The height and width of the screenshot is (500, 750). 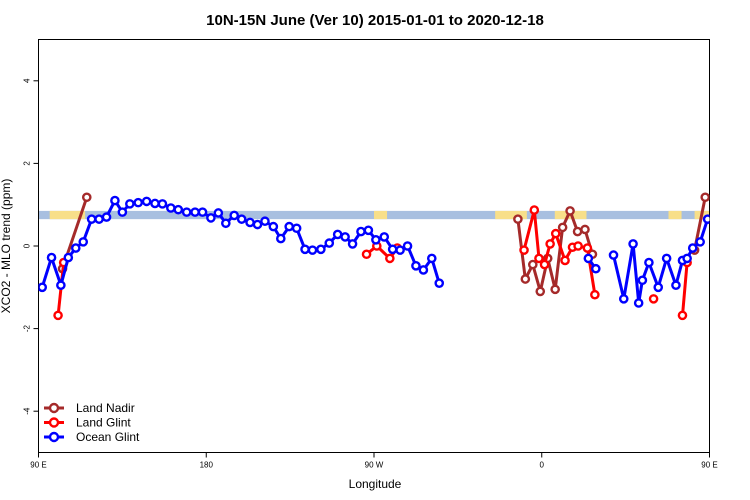 What do you see at coordinates (511, 215) in the screenshot?
I see `land-band-segment` at bounding box center [511, 215].